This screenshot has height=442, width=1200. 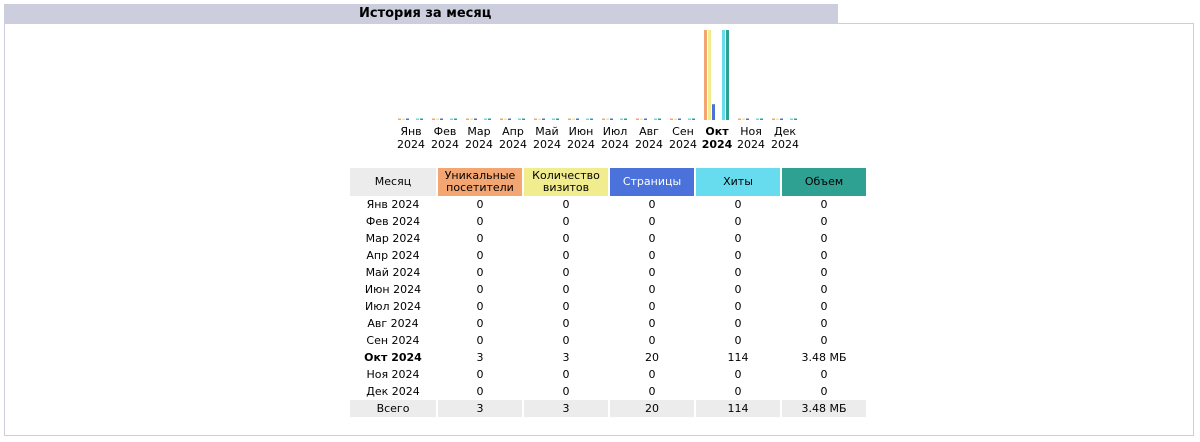 What do you see at coordinates (480, 182) in the screenshot?
I see `header-visitors: Уникальные посетители` at bounding box center [480, 182].